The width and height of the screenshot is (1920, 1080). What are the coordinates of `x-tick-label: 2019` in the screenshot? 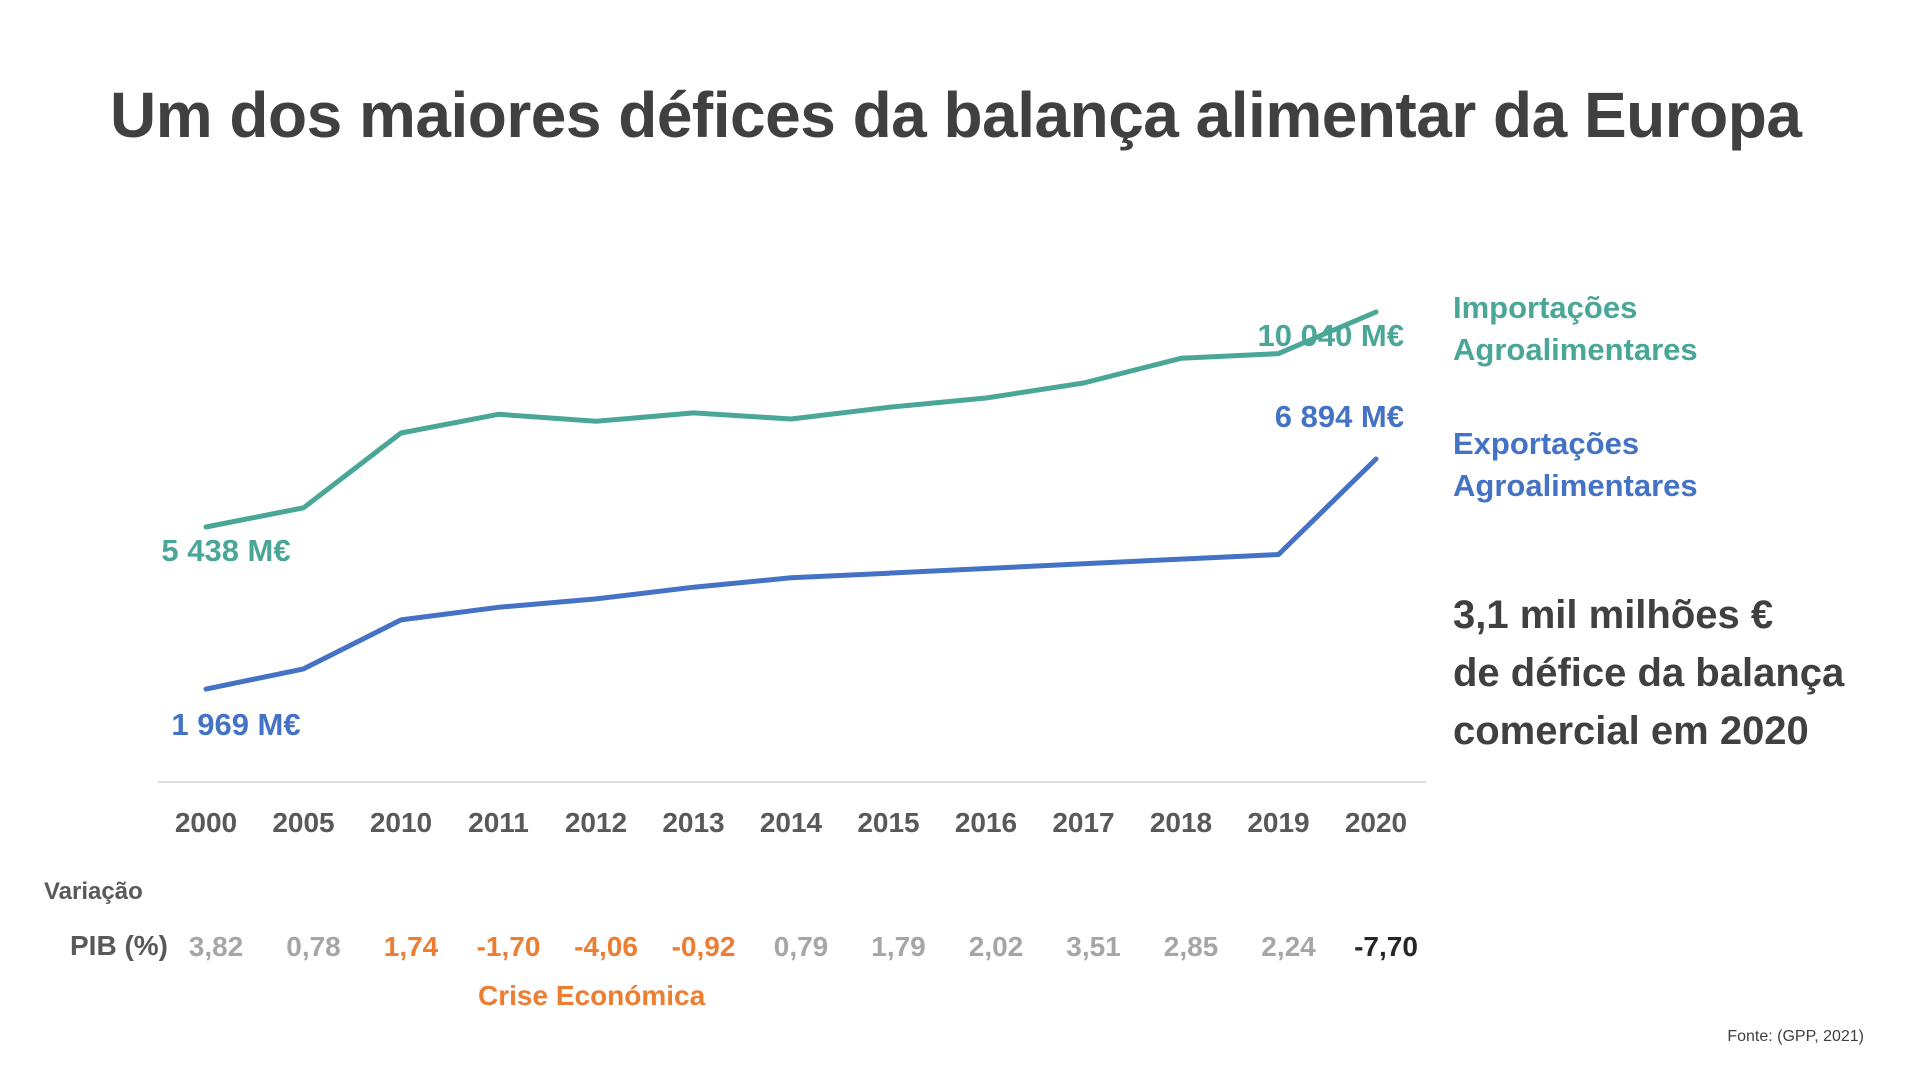 It's located at (1278, 822).